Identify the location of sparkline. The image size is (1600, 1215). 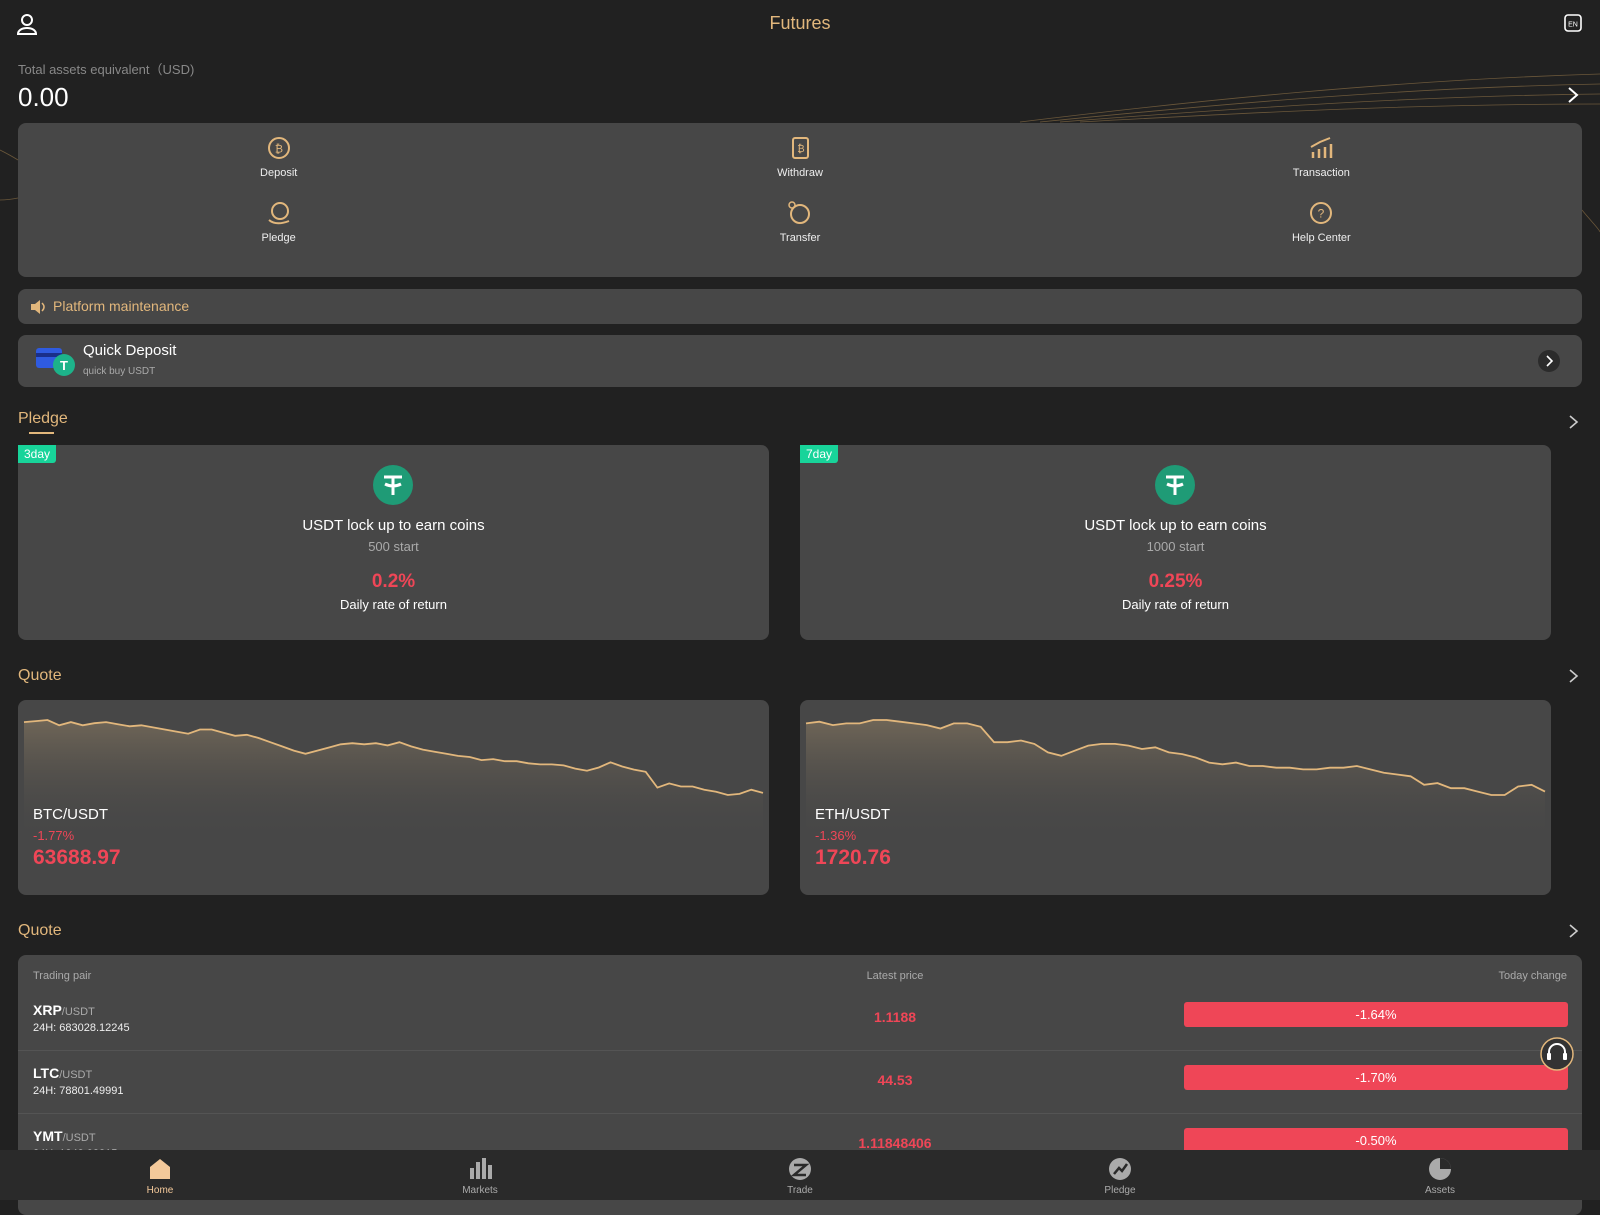
(393, 779).